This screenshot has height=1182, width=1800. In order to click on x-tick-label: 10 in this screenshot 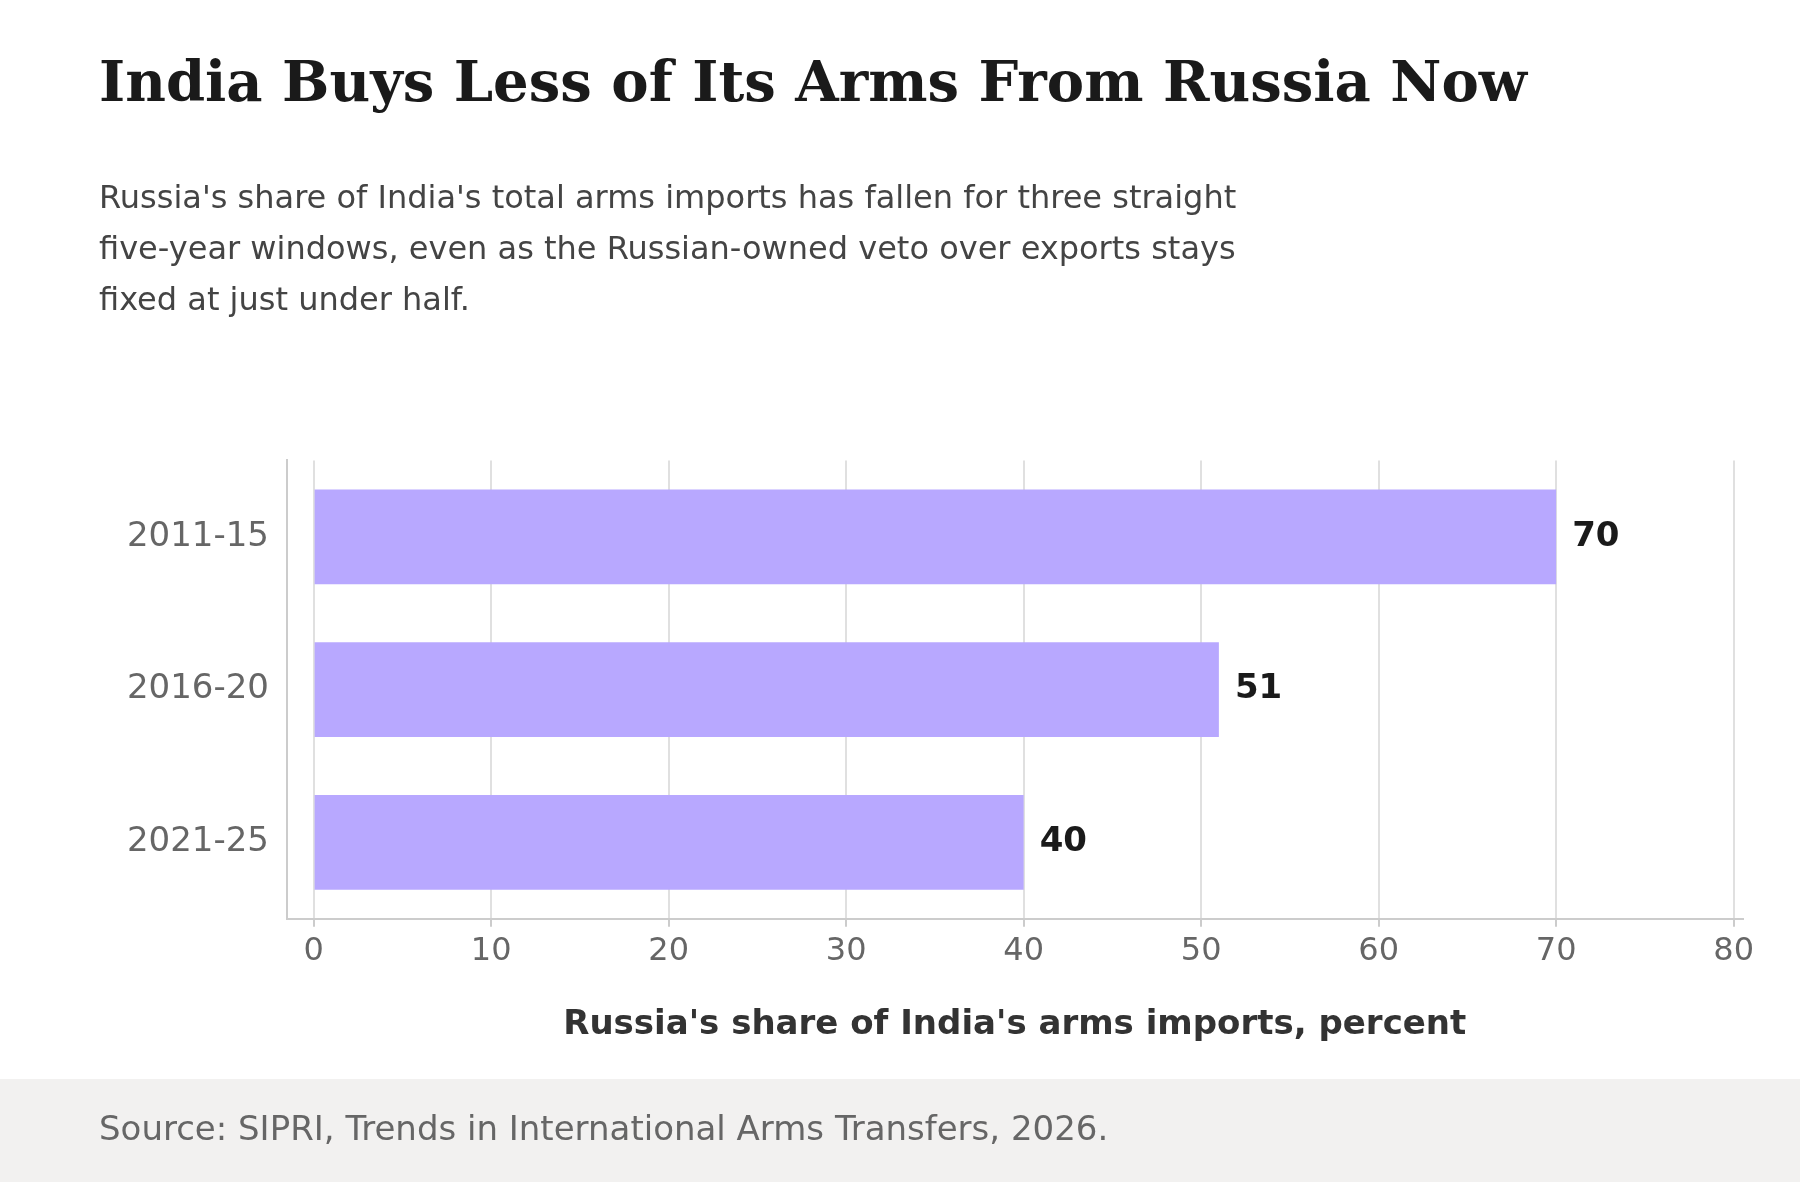, I will do `click(491, 949)`.